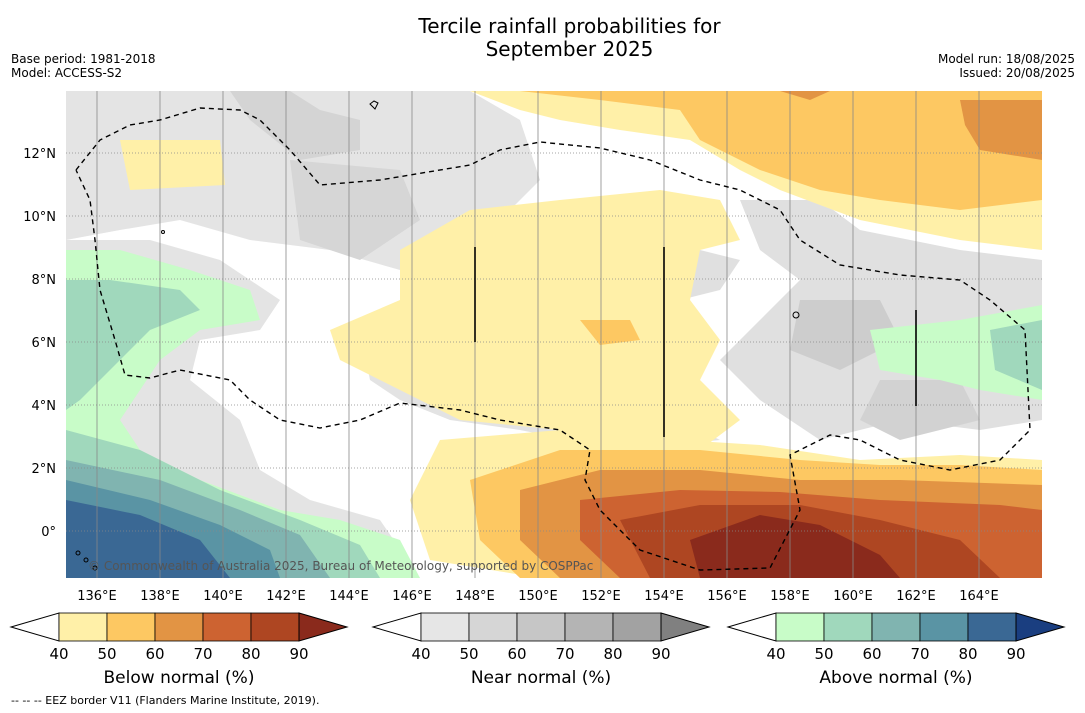 The height and width of the screenshot is (713, 1085). What do you see at coordinates (1006, 59) in the screenshot?
I see `model-run: Model run: 18/08/2025` at bounding box center [1006, 59].